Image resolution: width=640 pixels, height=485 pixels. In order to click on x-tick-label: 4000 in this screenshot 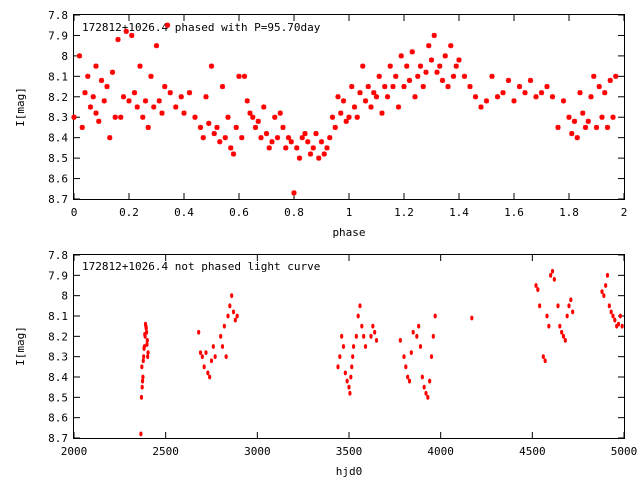, I will do `click(440, 451)`.